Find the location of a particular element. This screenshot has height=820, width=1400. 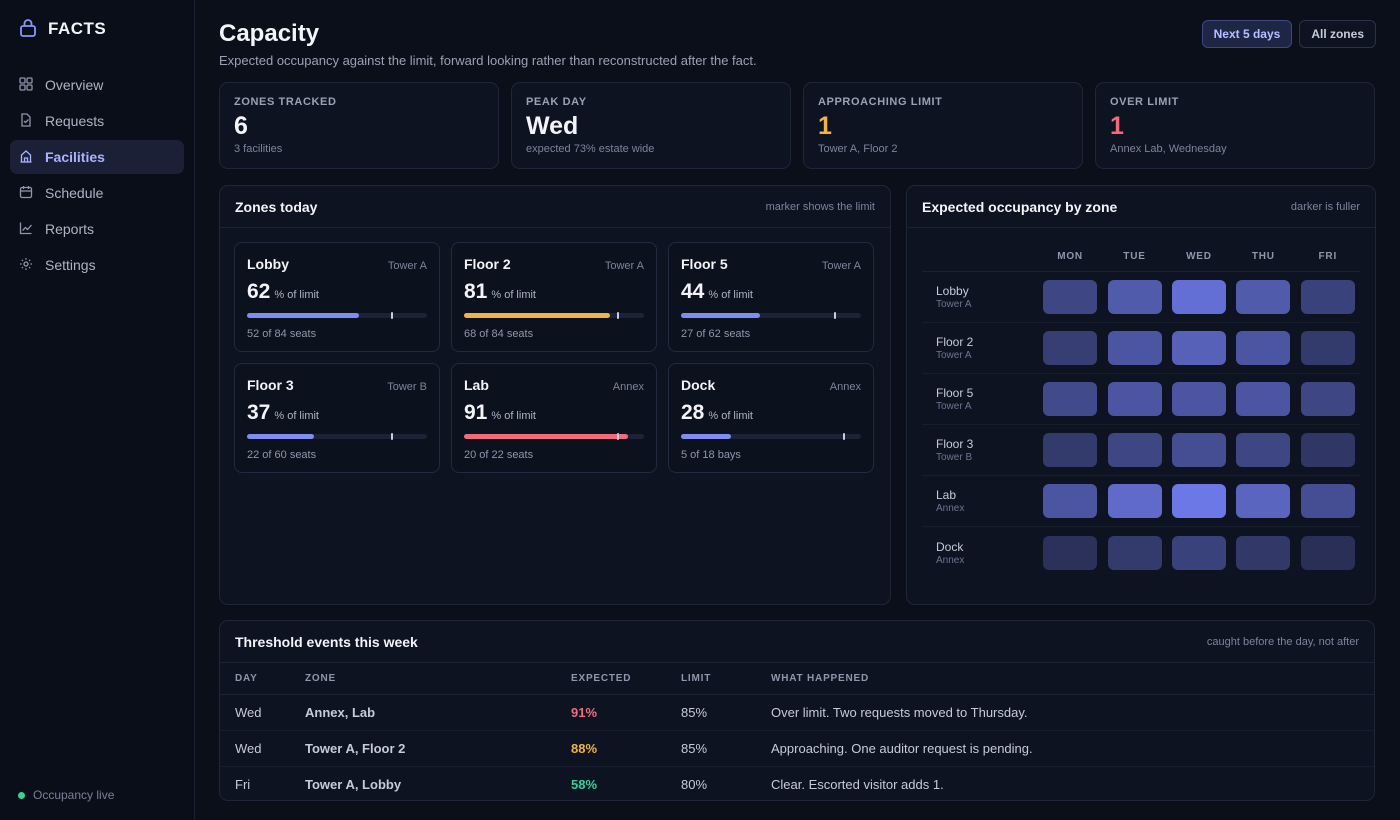

zone-card-header: Floor 2 Tower A is located at coordinates (554, 264).